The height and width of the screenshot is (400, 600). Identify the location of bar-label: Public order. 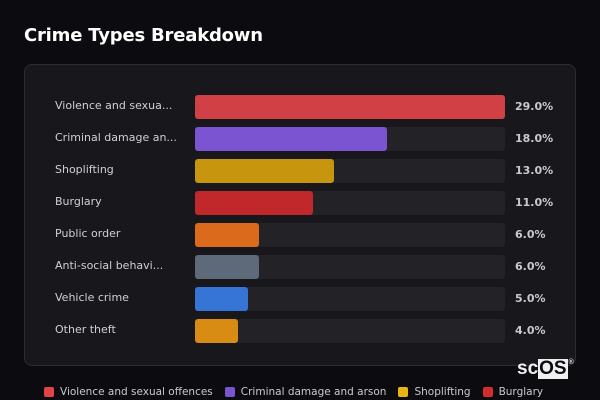
(88, 233).